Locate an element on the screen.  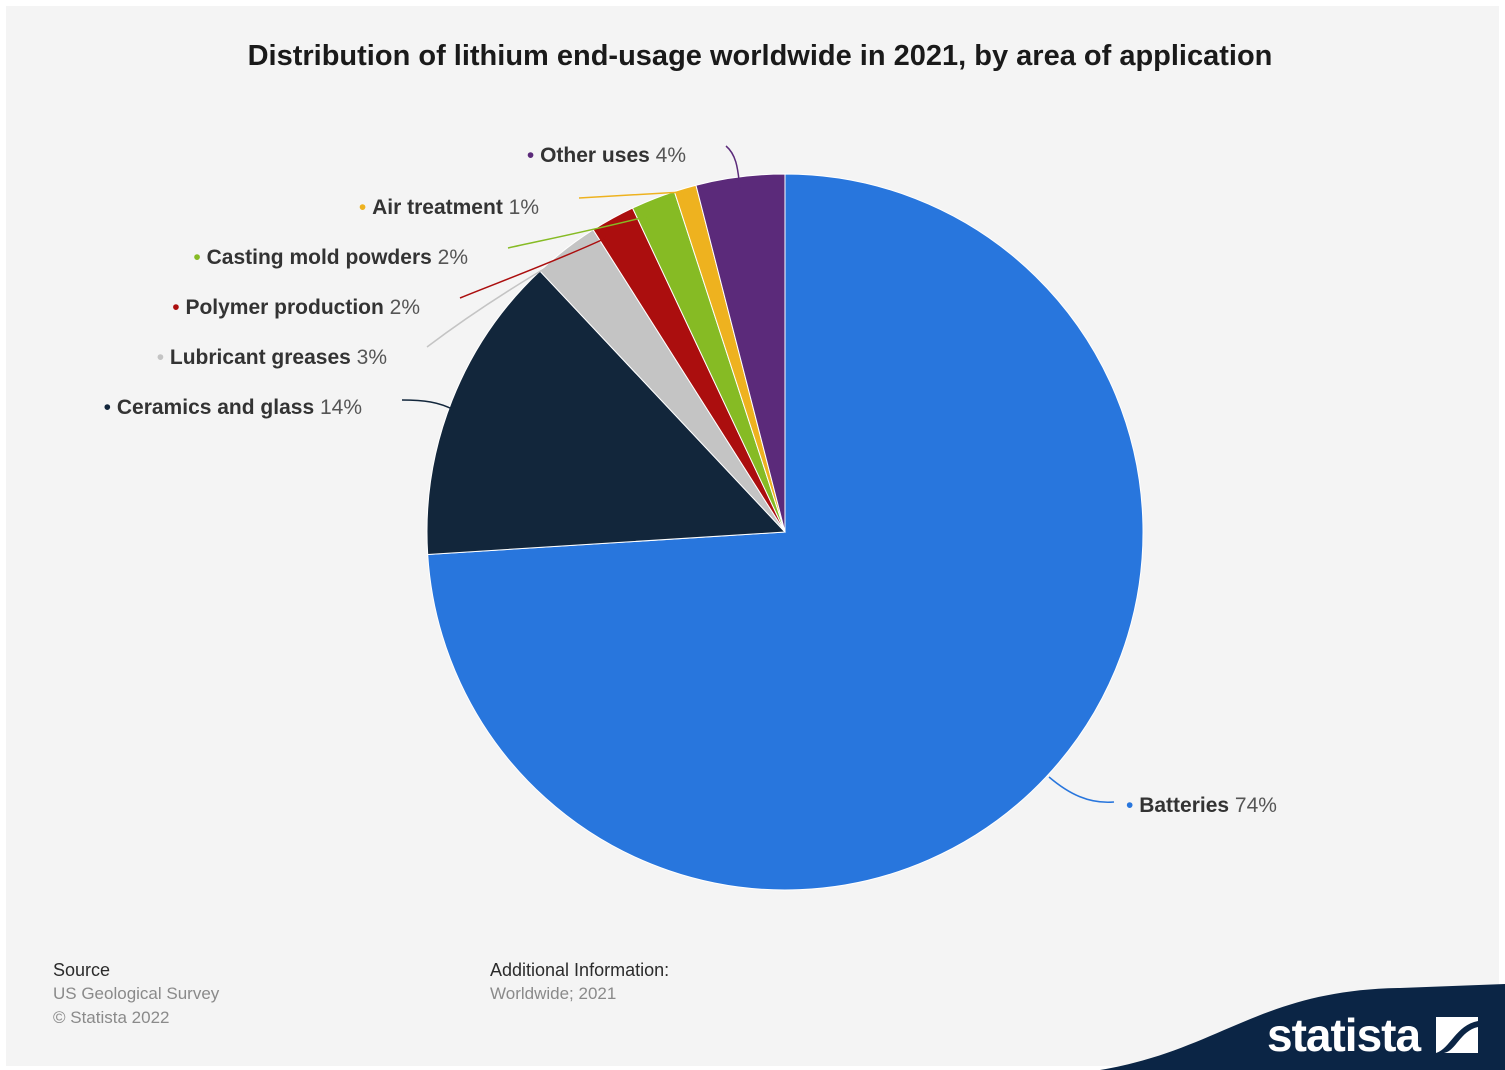
data-label-lubricant-greases: • Lubricant greases 3% is located at coordinates (272, 357).